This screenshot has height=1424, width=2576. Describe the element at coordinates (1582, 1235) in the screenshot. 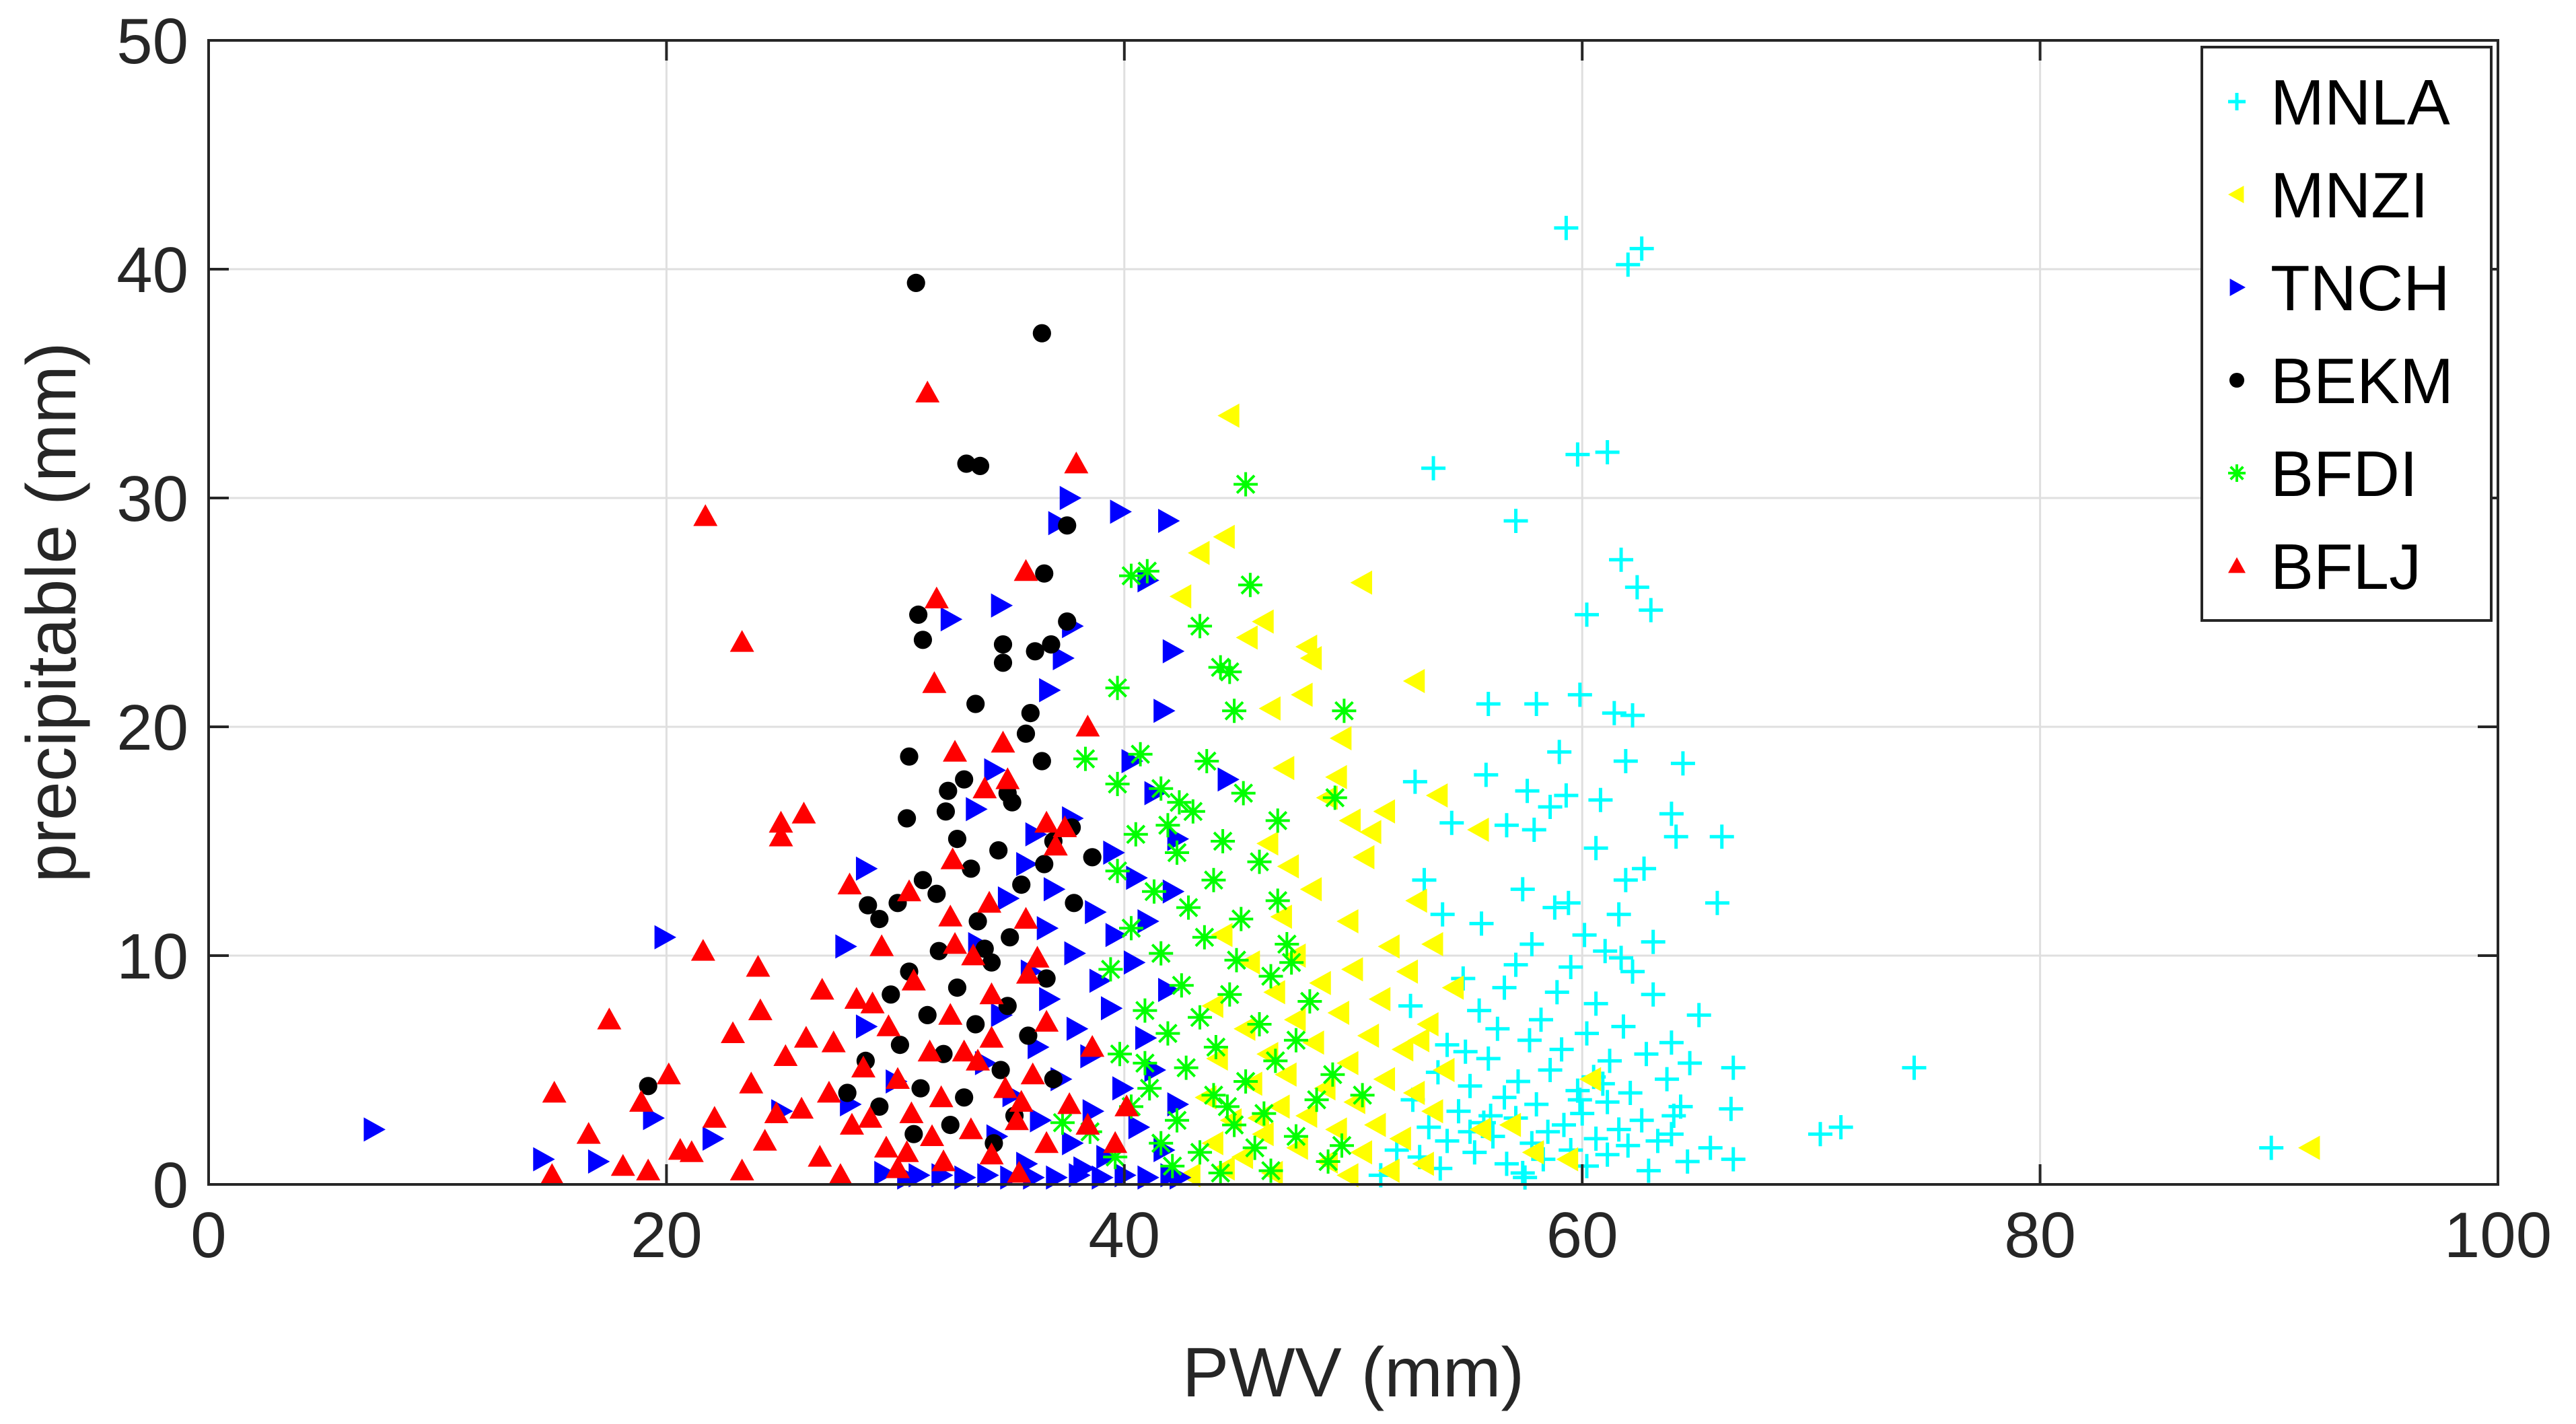

I see `x-tick-label: 60` at that location.